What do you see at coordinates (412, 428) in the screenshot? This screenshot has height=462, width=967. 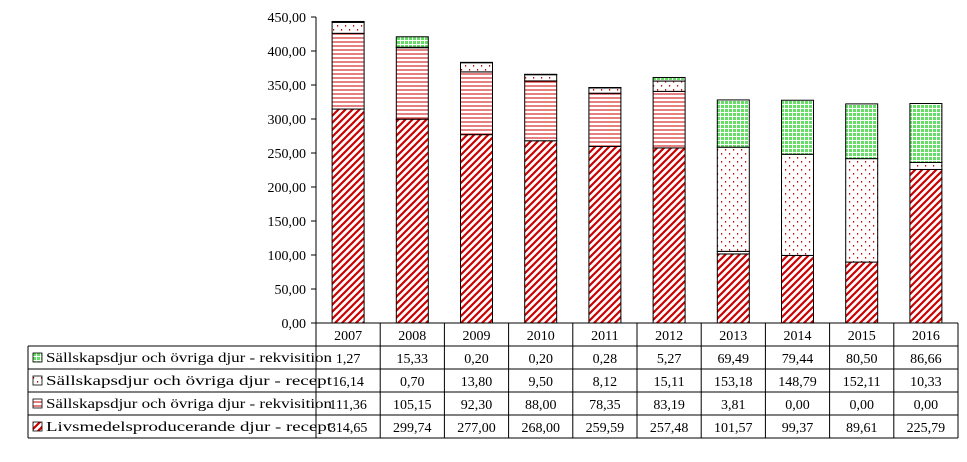 I see `data-value-label: 299,74` at bounding box center [412, 428].